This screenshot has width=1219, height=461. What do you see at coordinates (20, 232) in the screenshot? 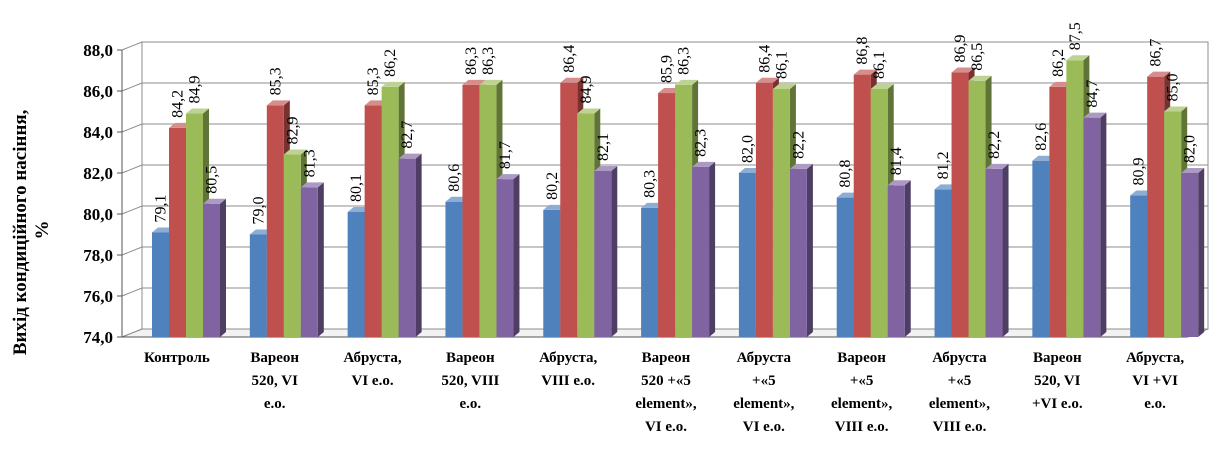
I see `y-axis-title-line1: Вихід кондиційного насіння,` at bounding box center [20, 232].